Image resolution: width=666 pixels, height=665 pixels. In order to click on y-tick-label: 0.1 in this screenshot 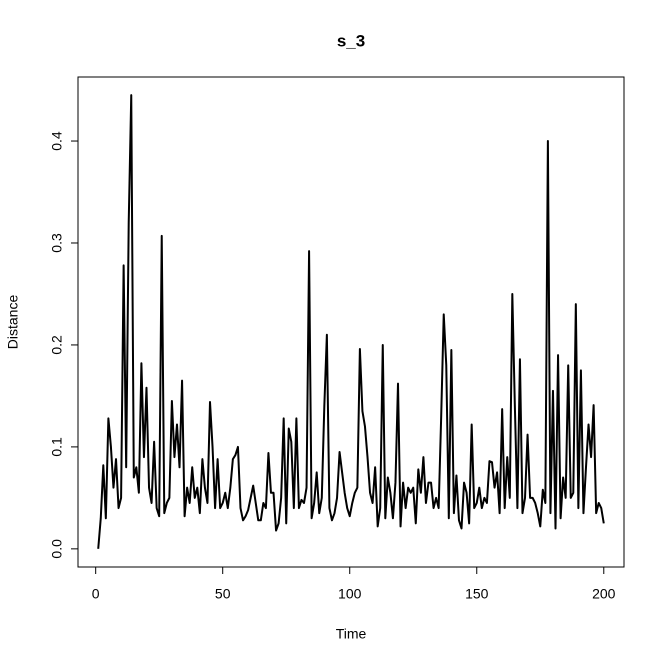, I will do `click(57, 447)`.